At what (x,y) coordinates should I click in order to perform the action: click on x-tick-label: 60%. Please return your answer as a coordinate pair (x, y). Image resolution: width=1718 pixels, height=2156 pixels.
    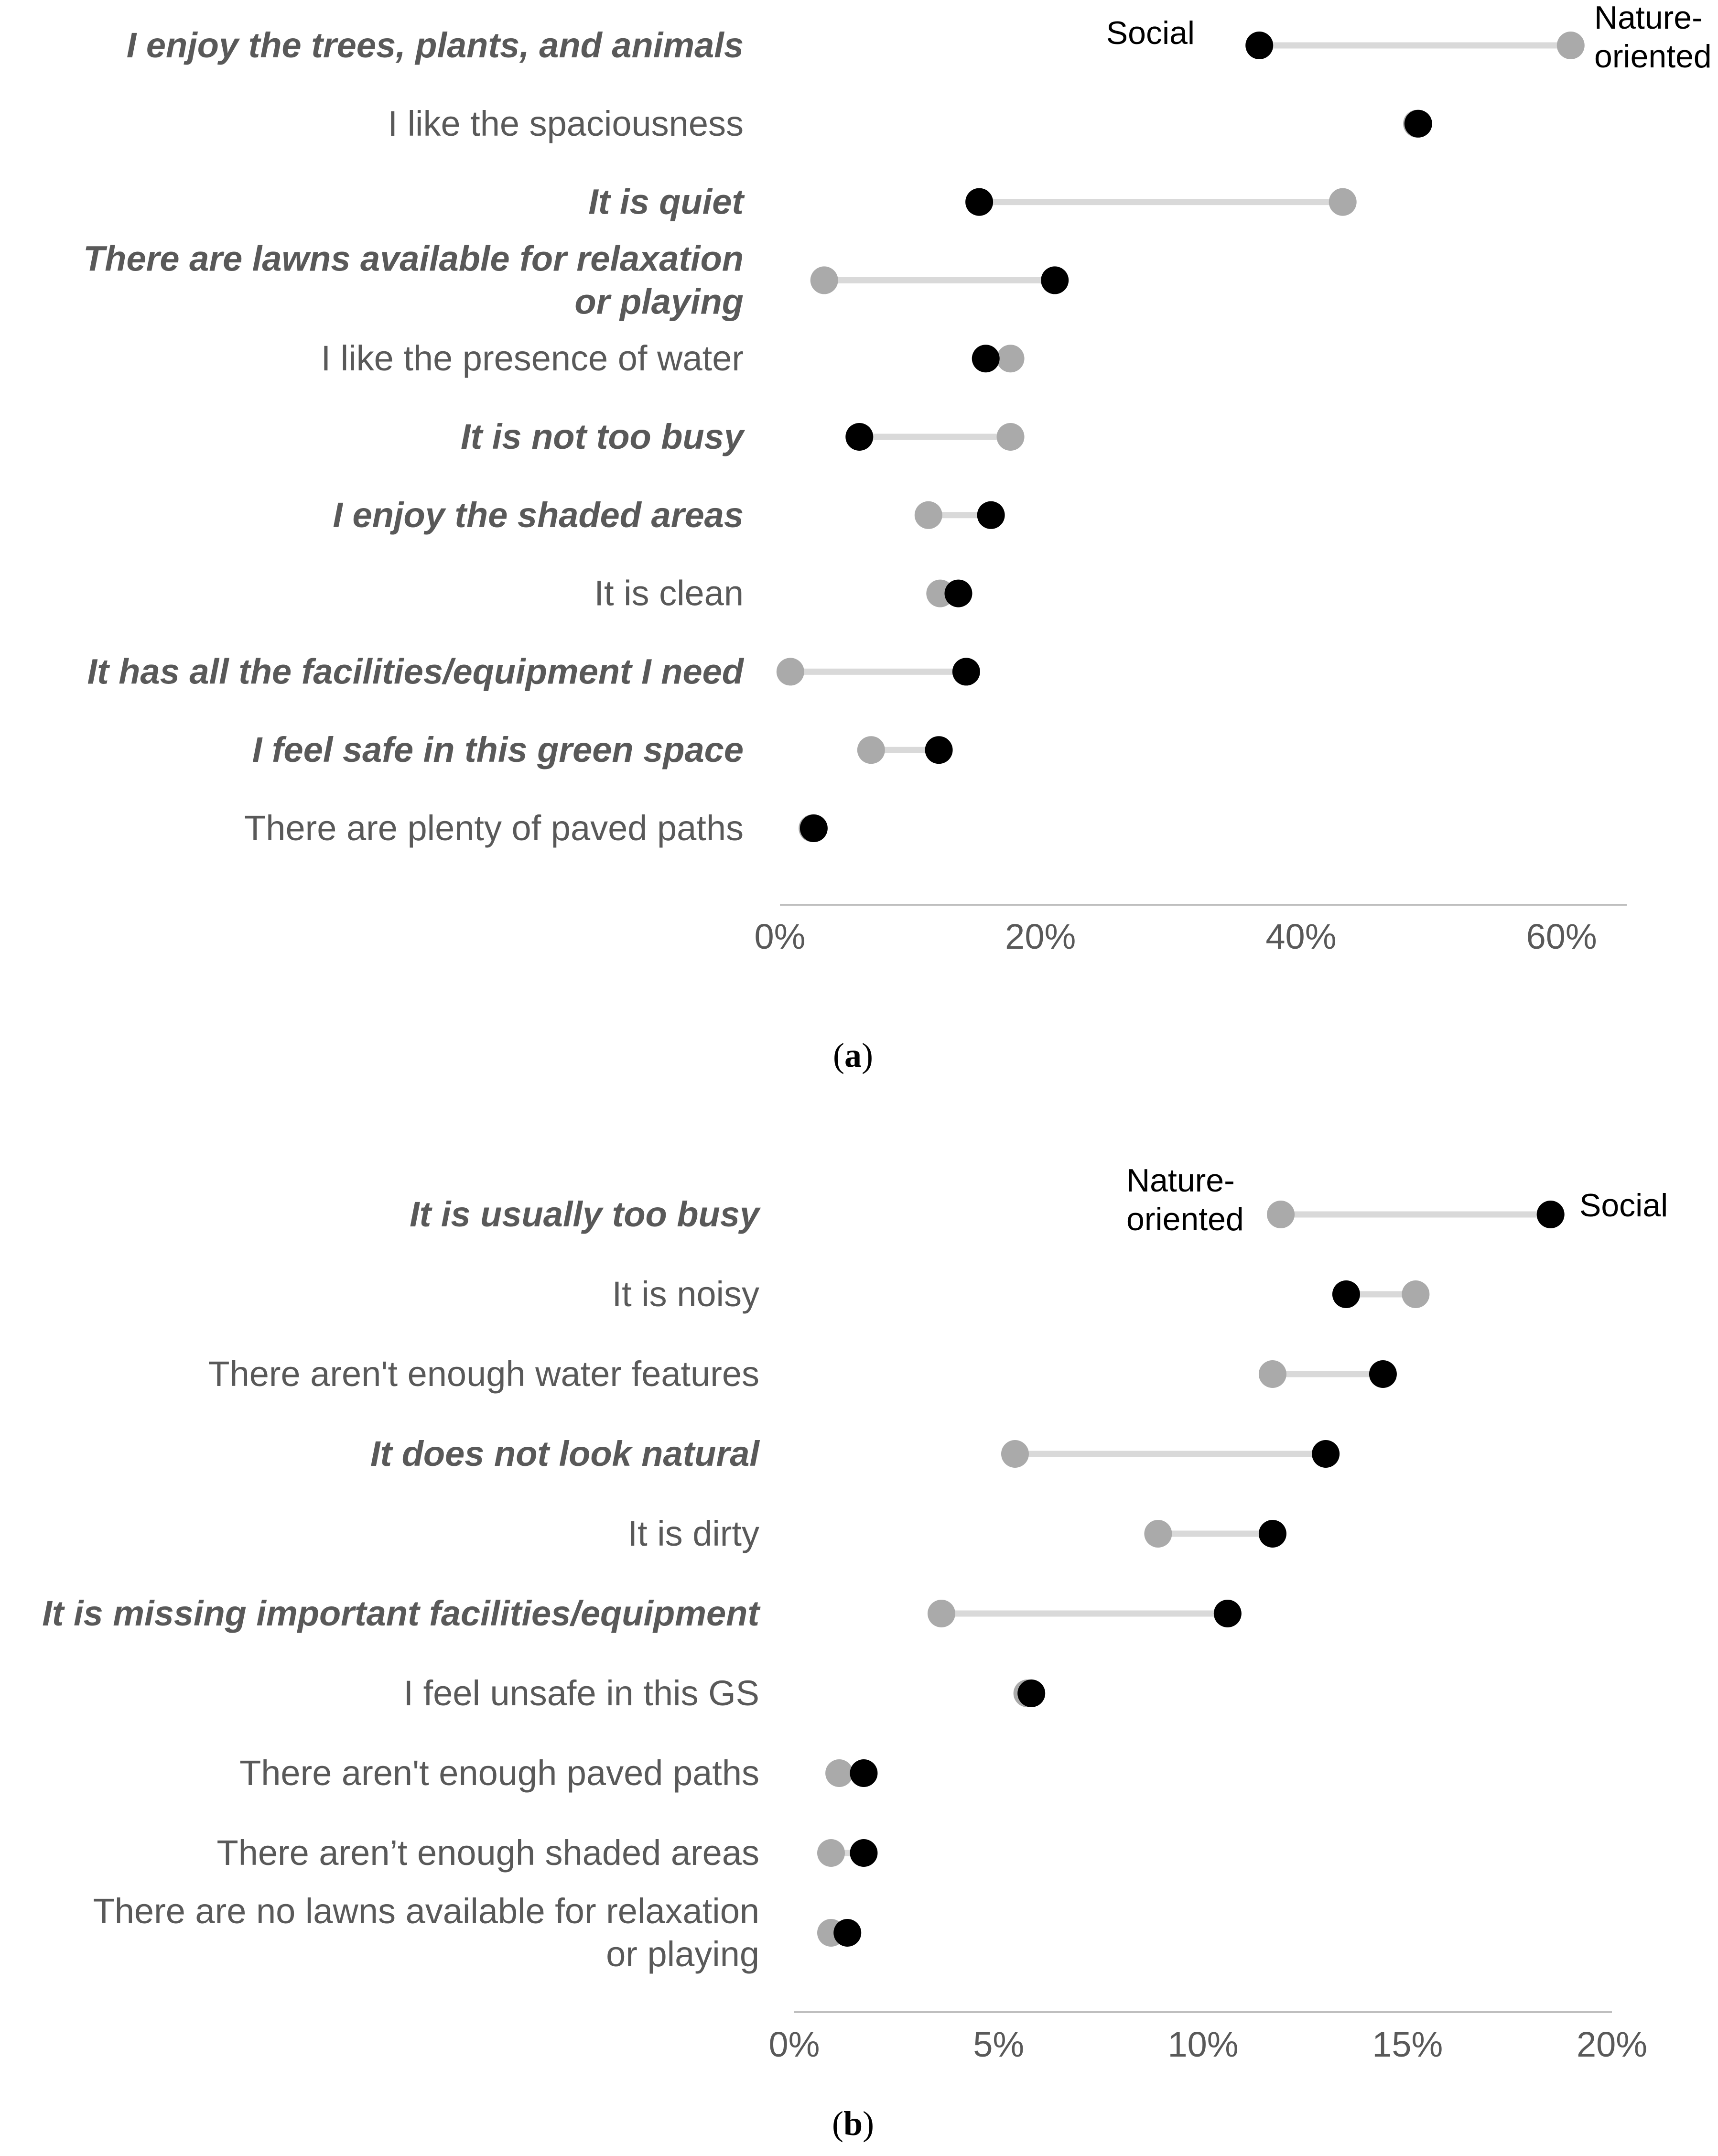
    Looking at the image, I should click on (1561, 936).